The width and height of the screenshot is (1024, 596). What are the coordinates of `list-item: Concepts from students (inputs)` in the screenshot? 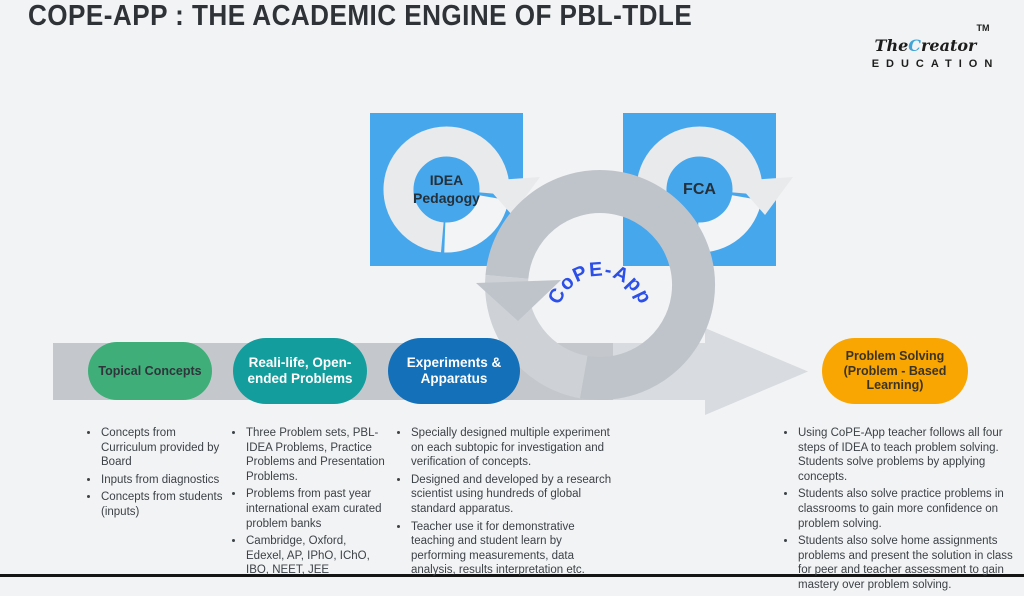 It's located at (166, 504).